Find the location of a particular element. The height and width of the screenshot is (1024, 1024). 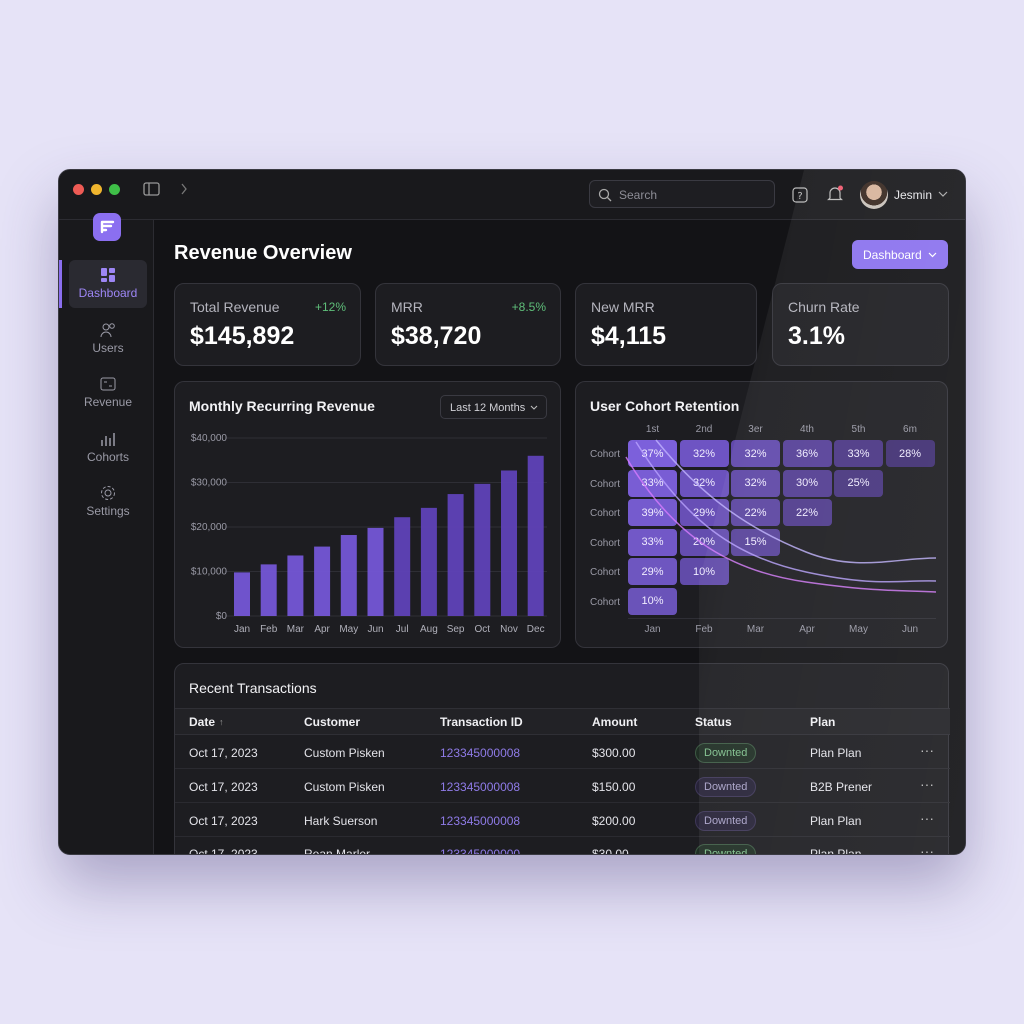

cell-amount: $200.00 is located at coordinates (614, 820).